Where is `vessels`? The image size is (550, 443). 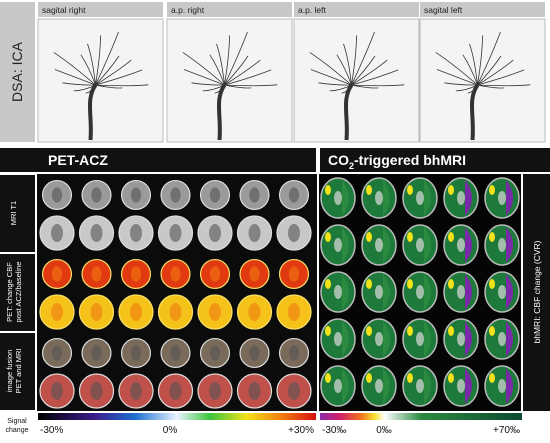 vessels is located at coordinates (230, 86).